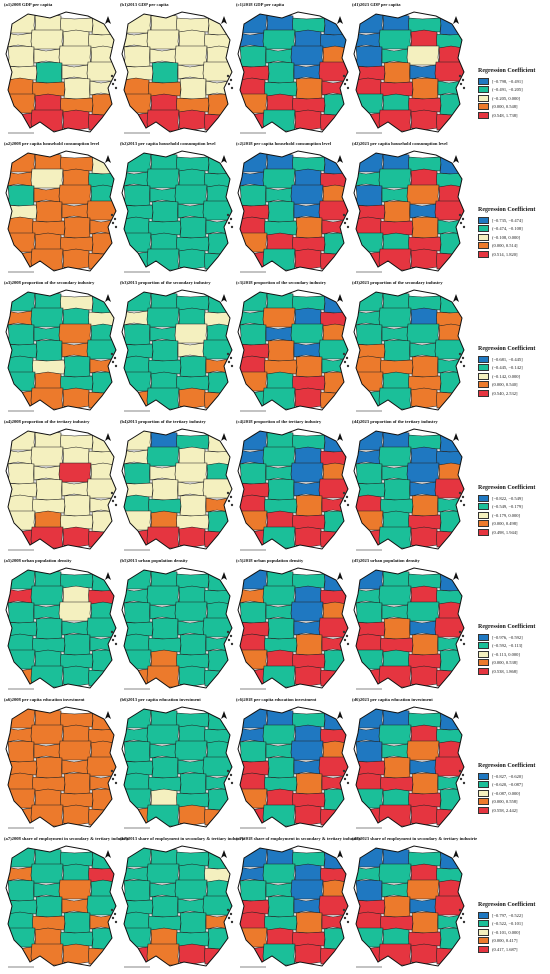 The width and height of the screenshot is (550, 974). I want to click on map-panel-title: (a6)2008 per capita education investment, so click(44, 699).